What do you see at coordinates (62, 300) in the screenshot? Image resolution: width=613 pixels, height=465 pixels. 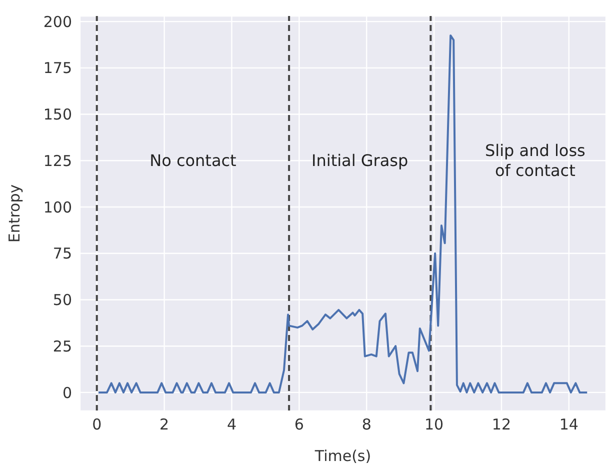 I see `y-tick-label: 50` at bounding box center [62, 300].